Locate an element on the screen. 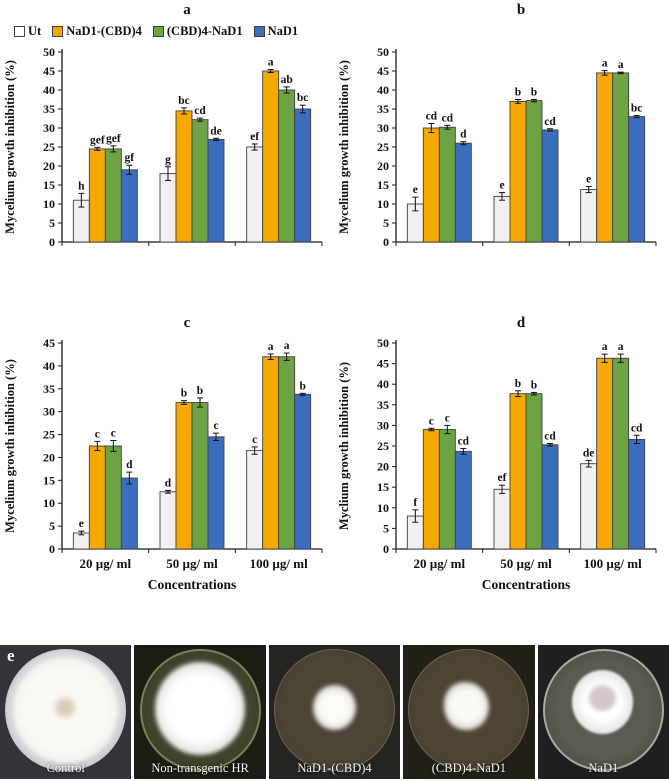  panel-e-letter: e is located at coordinates (11, 655).